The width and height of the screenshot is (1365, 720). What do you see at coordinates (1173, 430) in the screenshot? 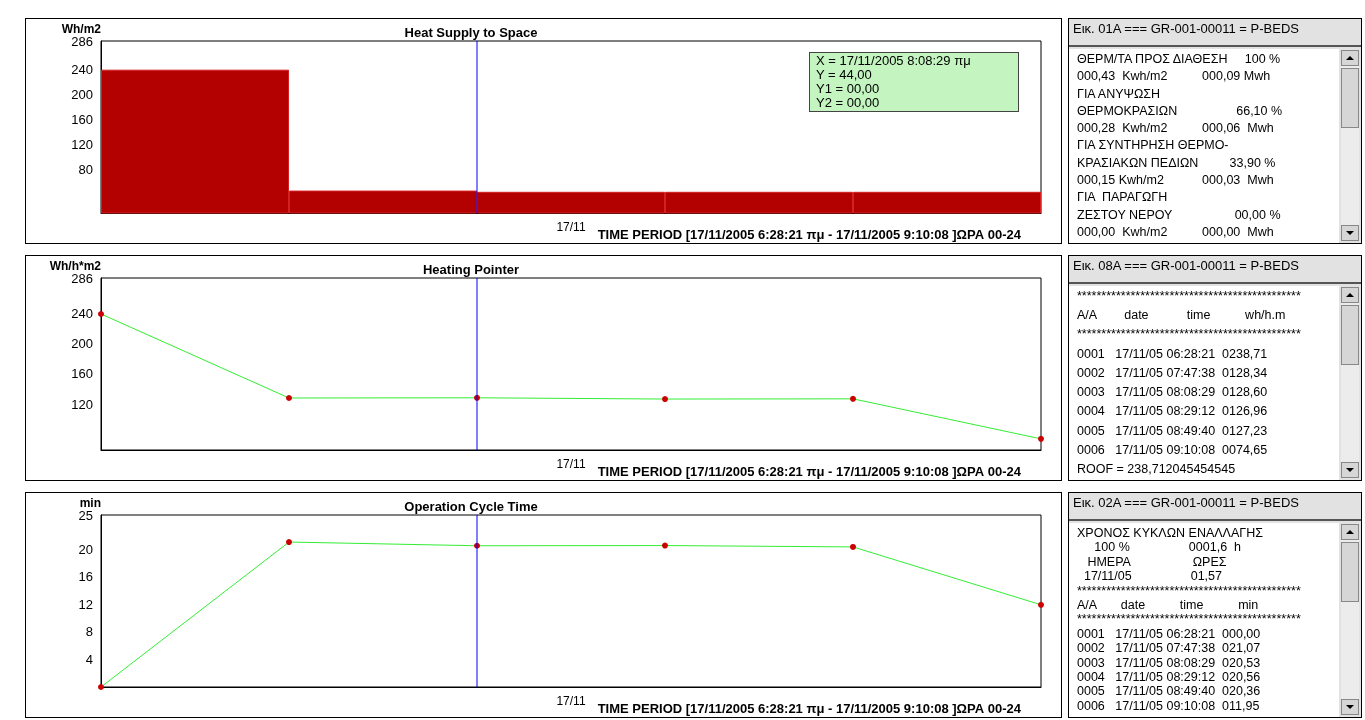
I see `text: 0005 17/11/05 08:49:40 0127,23` at bounding box center [1173, 430].